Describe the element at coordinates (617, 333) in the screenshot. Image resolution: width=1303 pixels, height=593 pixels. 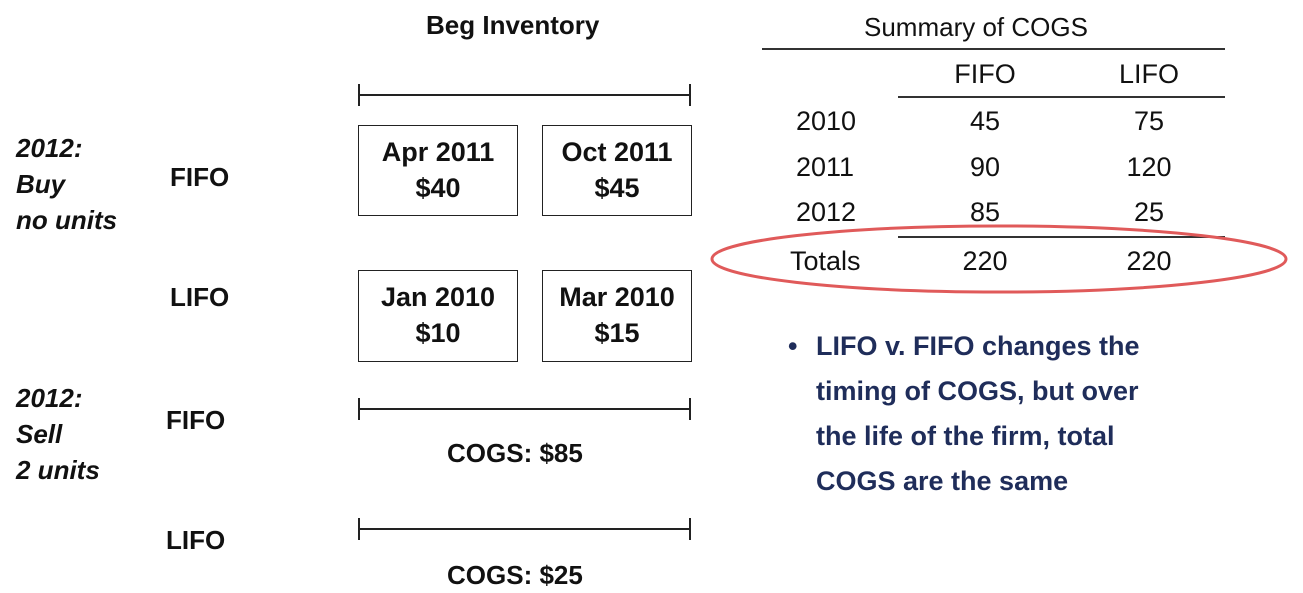
I see `box-price: $15` at that location.